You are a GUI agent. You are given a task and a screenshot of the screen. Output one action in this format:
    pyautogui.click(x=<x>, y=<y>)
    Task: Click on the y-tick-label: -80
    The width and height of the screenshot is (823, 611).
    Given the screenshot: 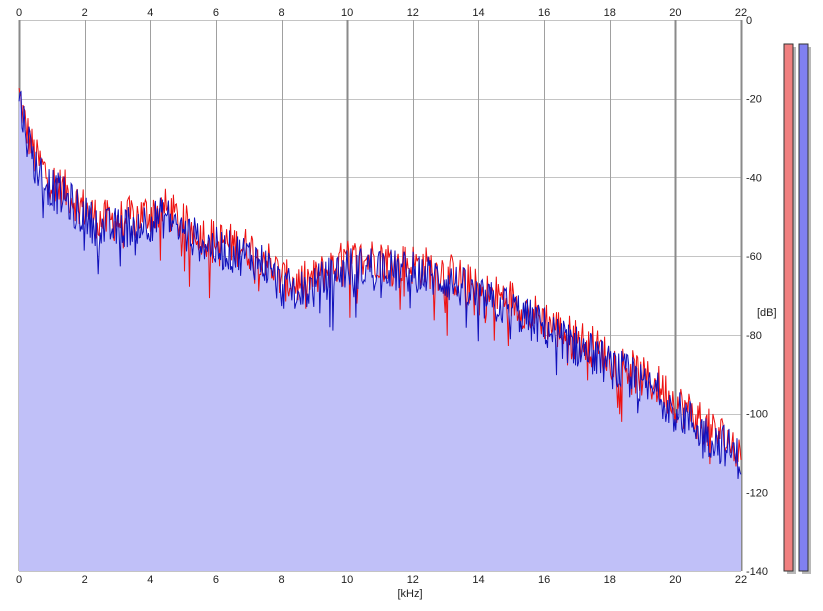 What is the action you would take?
    pyautogui.click(x=754, y=336)
    